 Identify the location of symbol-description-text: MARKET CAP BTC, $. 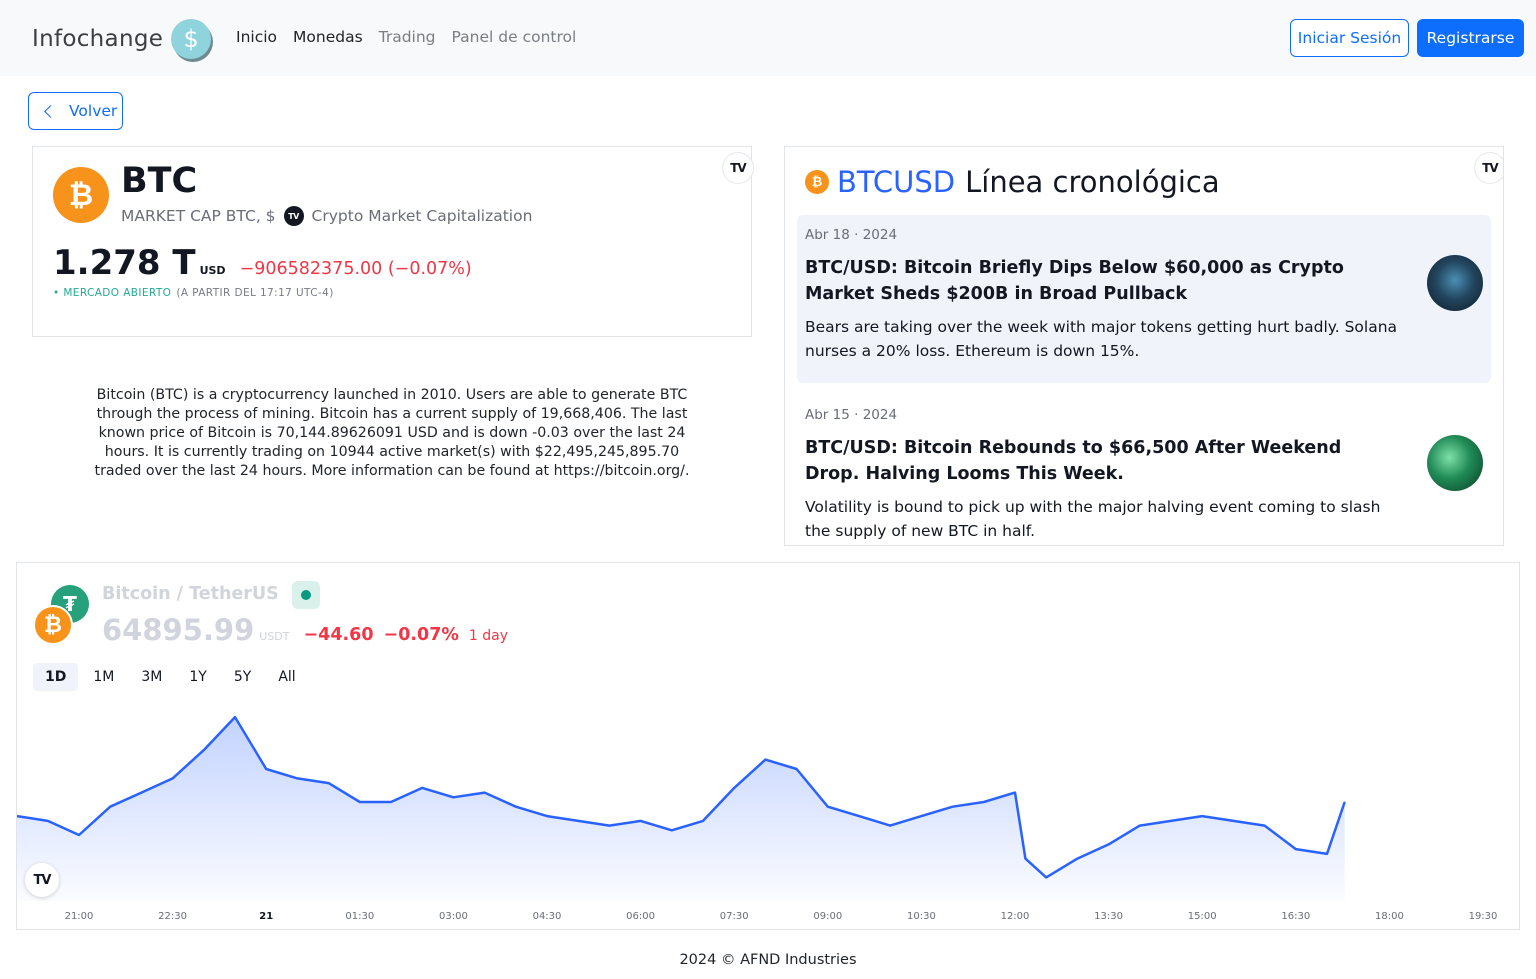
(198, 216).